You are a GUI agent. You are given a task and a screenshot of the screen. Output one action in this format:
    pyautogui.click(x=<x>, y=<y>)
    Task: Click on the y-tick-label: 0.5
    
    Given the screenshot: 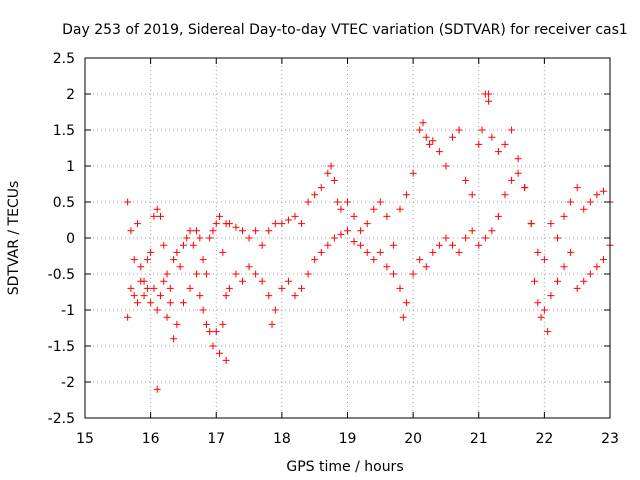 What is the action you would take?
    pyautogui.click(x=64, y=203)
    